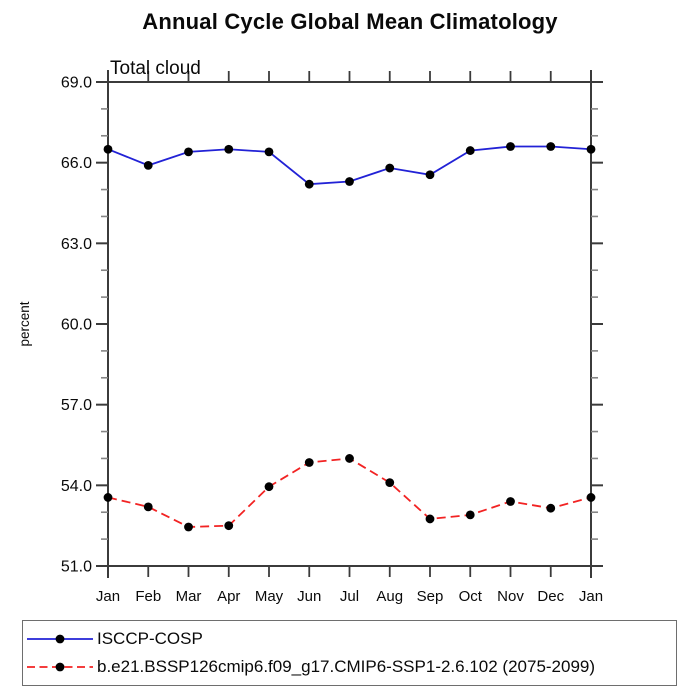 This screenshot has width=700, height=700. What do you see at coordinates (155, 68) in the screenshot?
I see `chart-subtitle: Total cloud` at bounding box center [155, 68].